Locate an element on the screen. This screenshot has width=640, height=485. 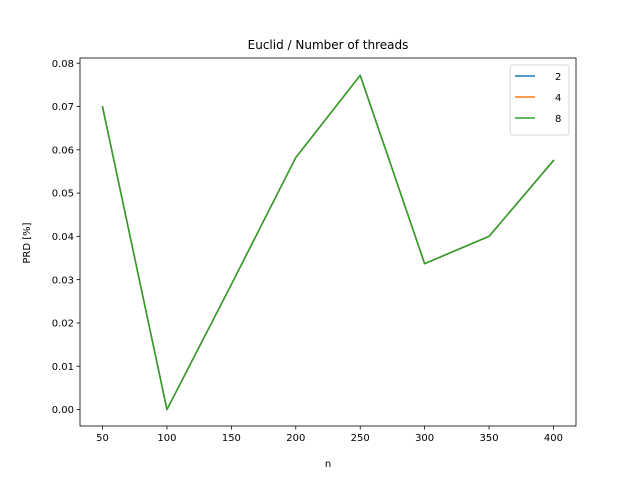
y-axis: 0.00 0.01 0.02 0.03 0.04 0.05 0.06 0.07 0.08 is located at coordinates (66, 237).